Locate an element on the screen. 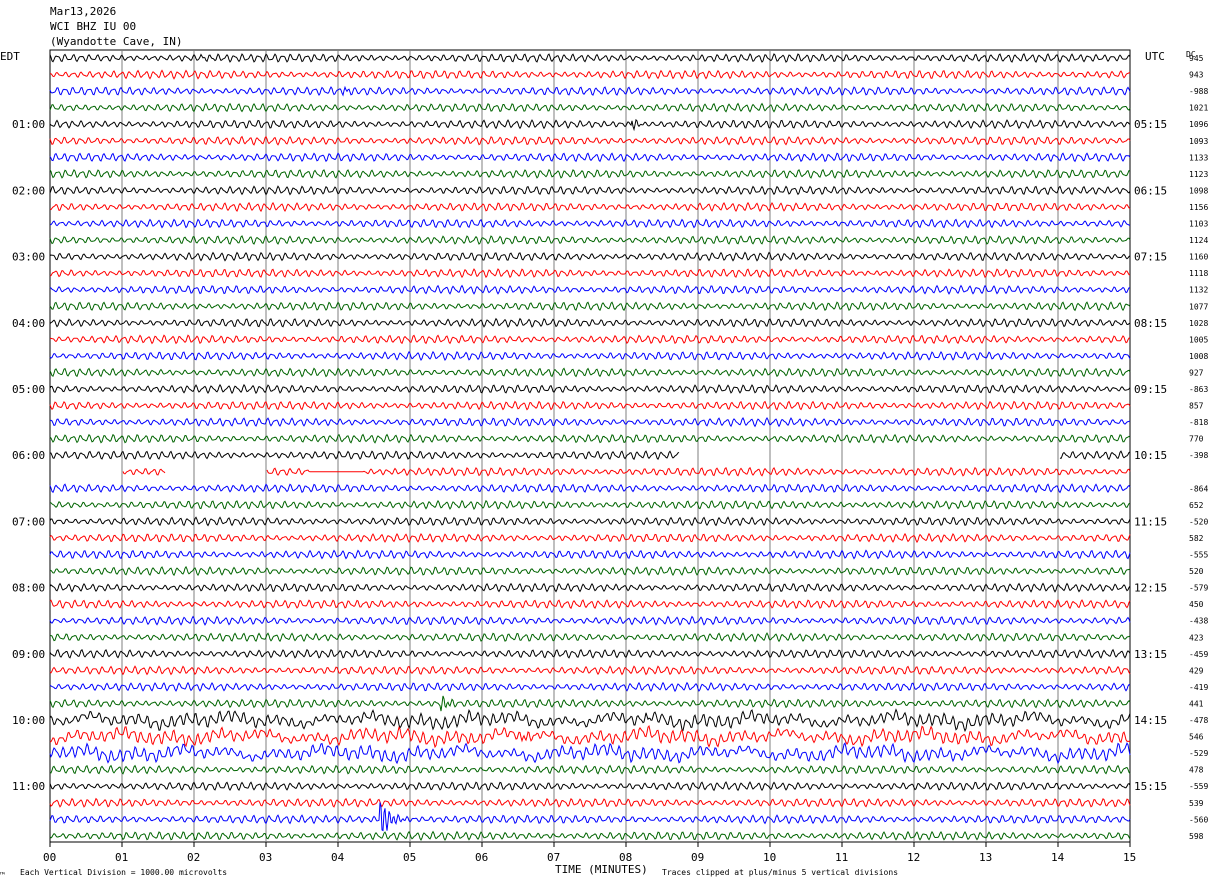  dc-offset-label: 582 is located at coordinates (1196, 538).